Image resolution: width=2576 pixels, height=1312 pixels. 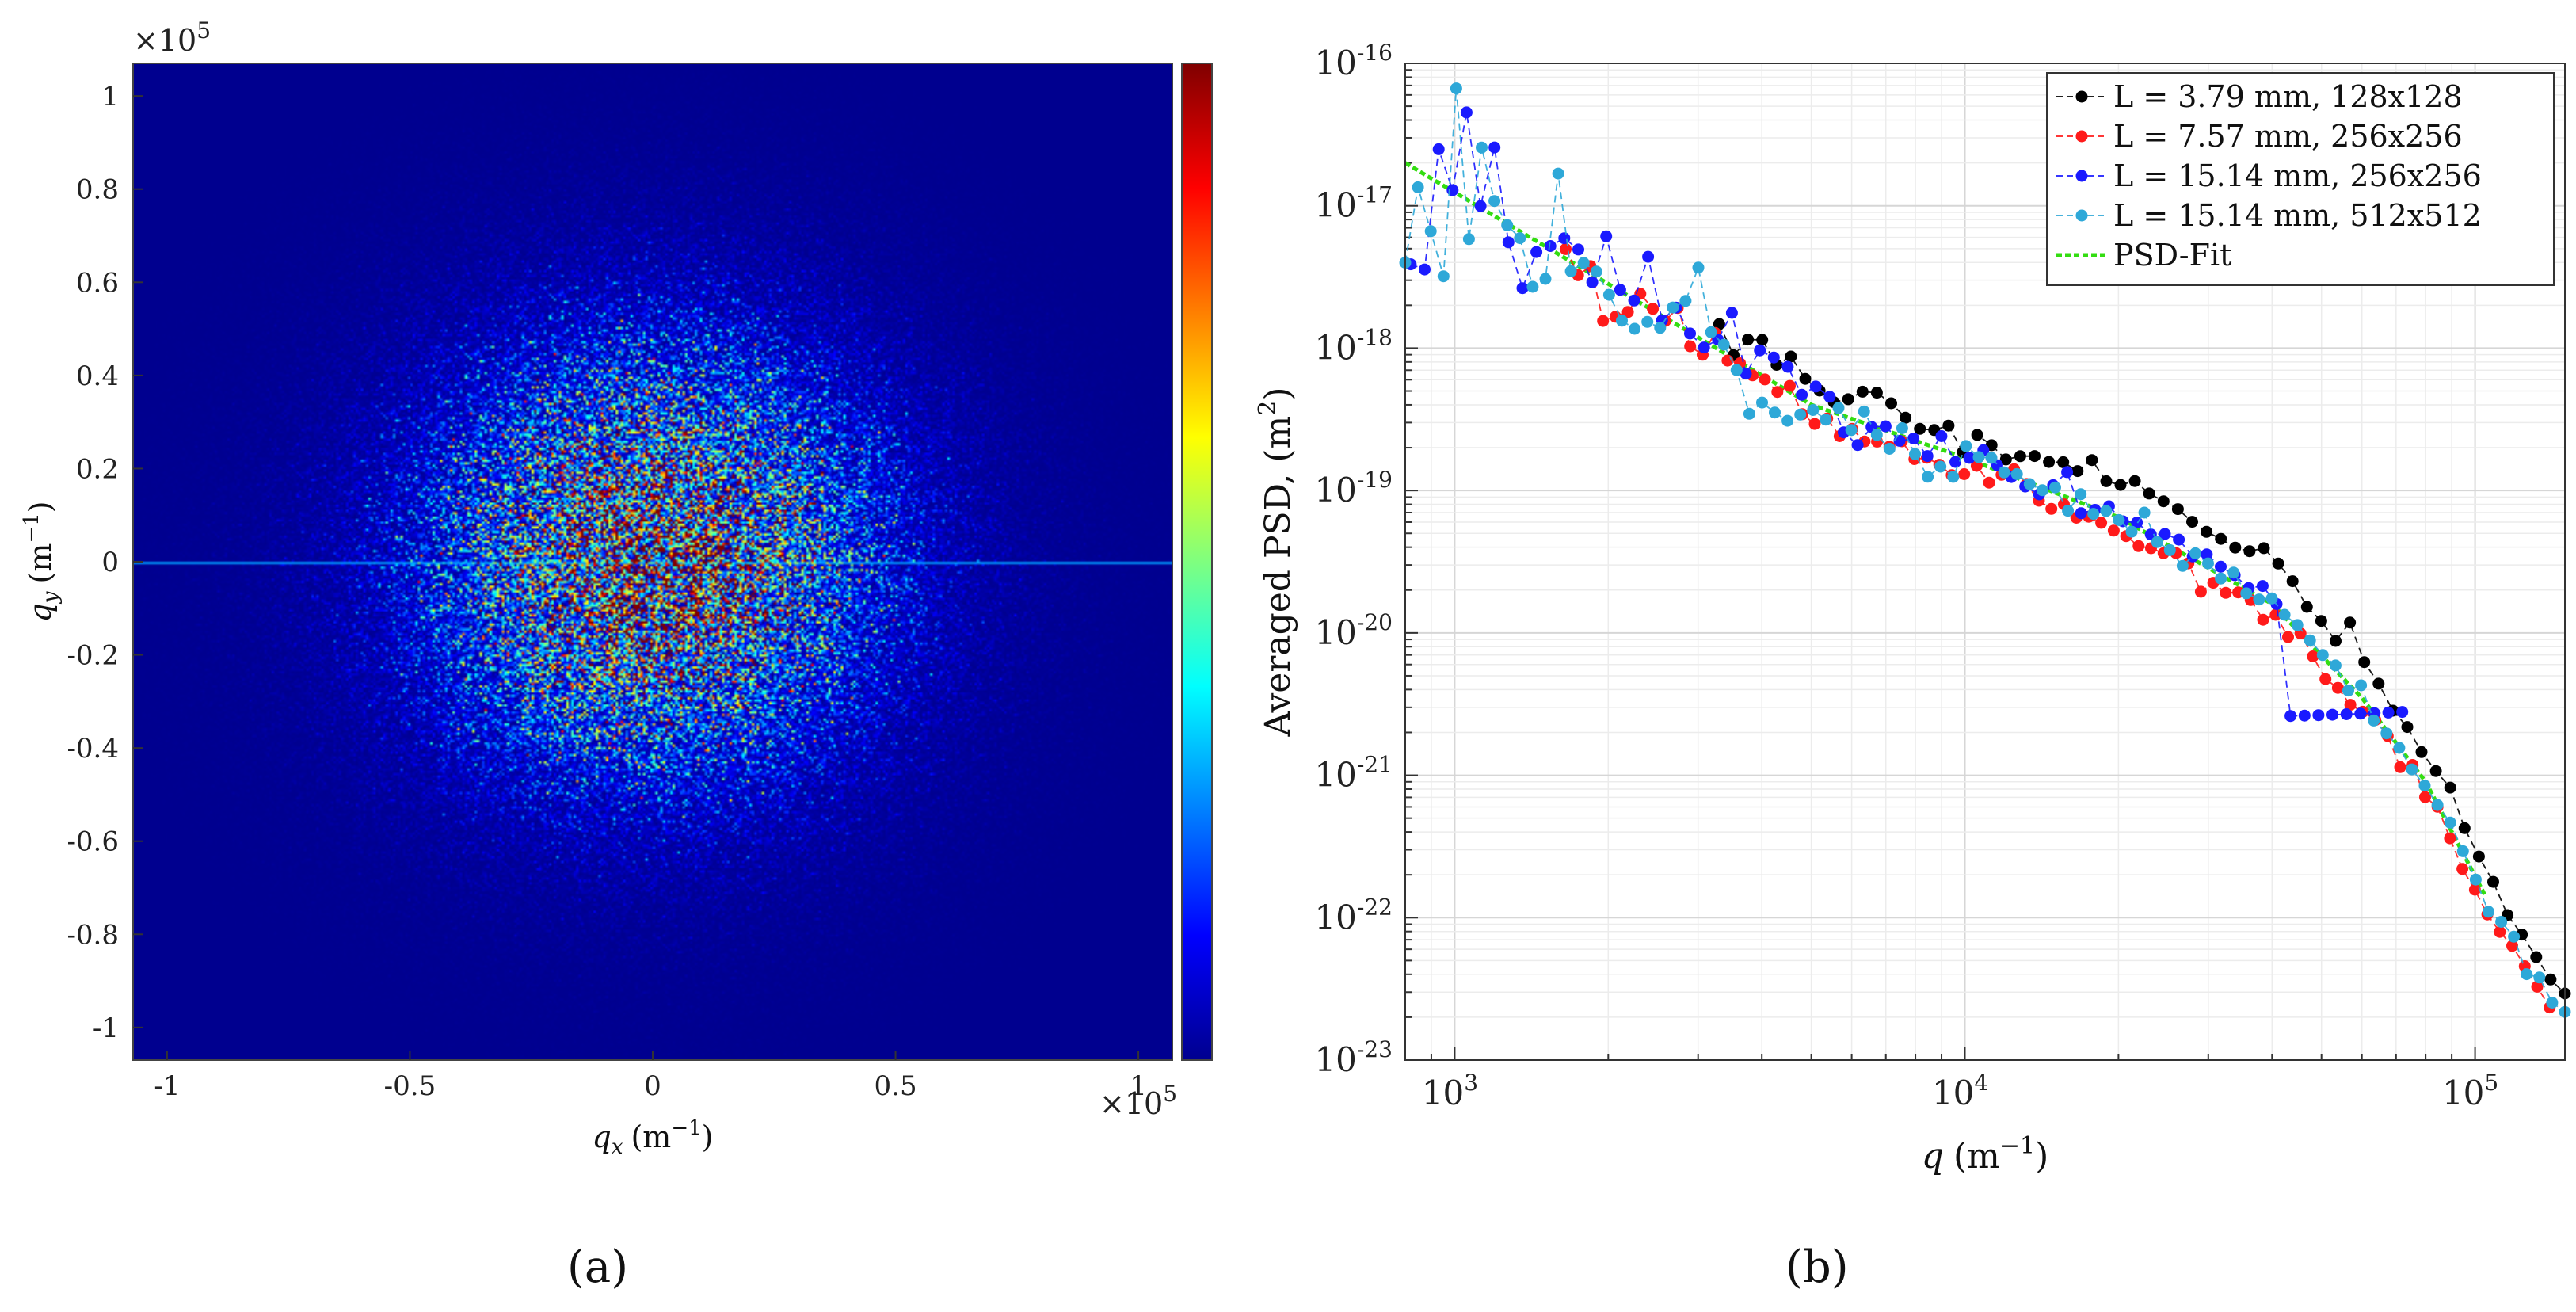 I want to click on y-tick-label: 10-22, so click(x=1354, y=915).